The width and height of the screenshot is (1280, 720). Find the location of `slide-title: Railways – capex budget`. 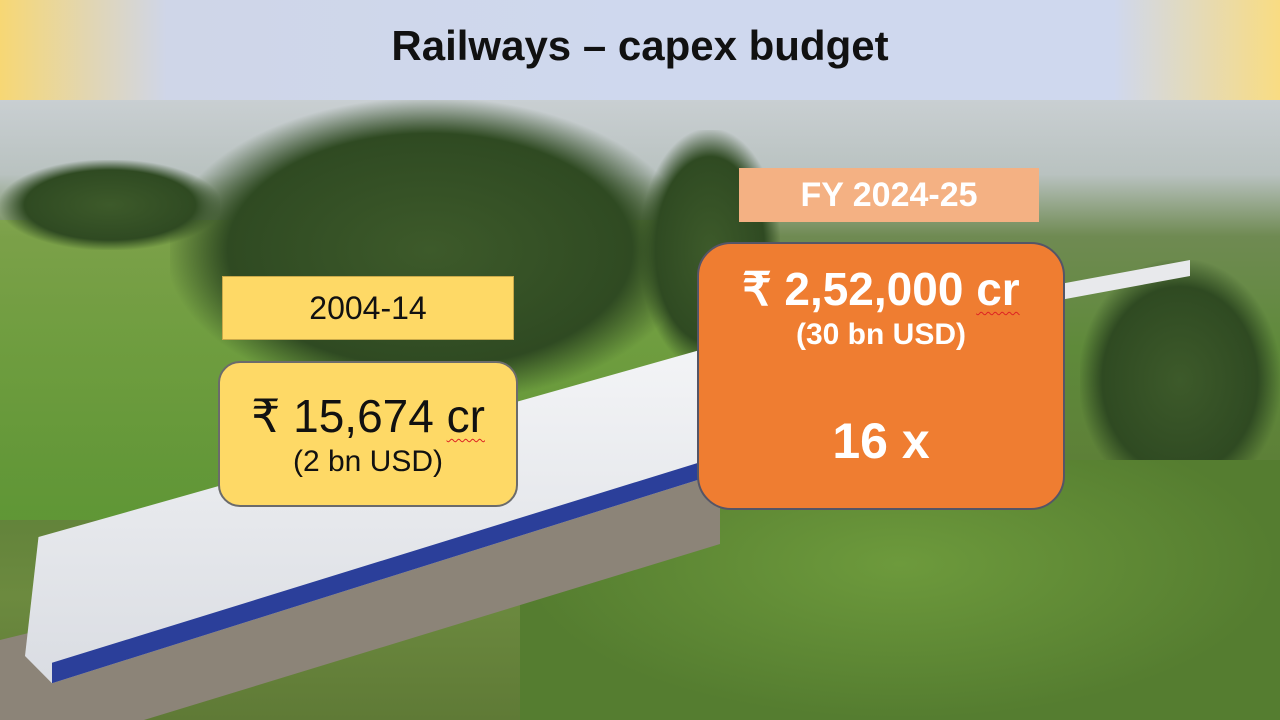

slide-title: Railways – capex budget is located at coordinates (640, 45).